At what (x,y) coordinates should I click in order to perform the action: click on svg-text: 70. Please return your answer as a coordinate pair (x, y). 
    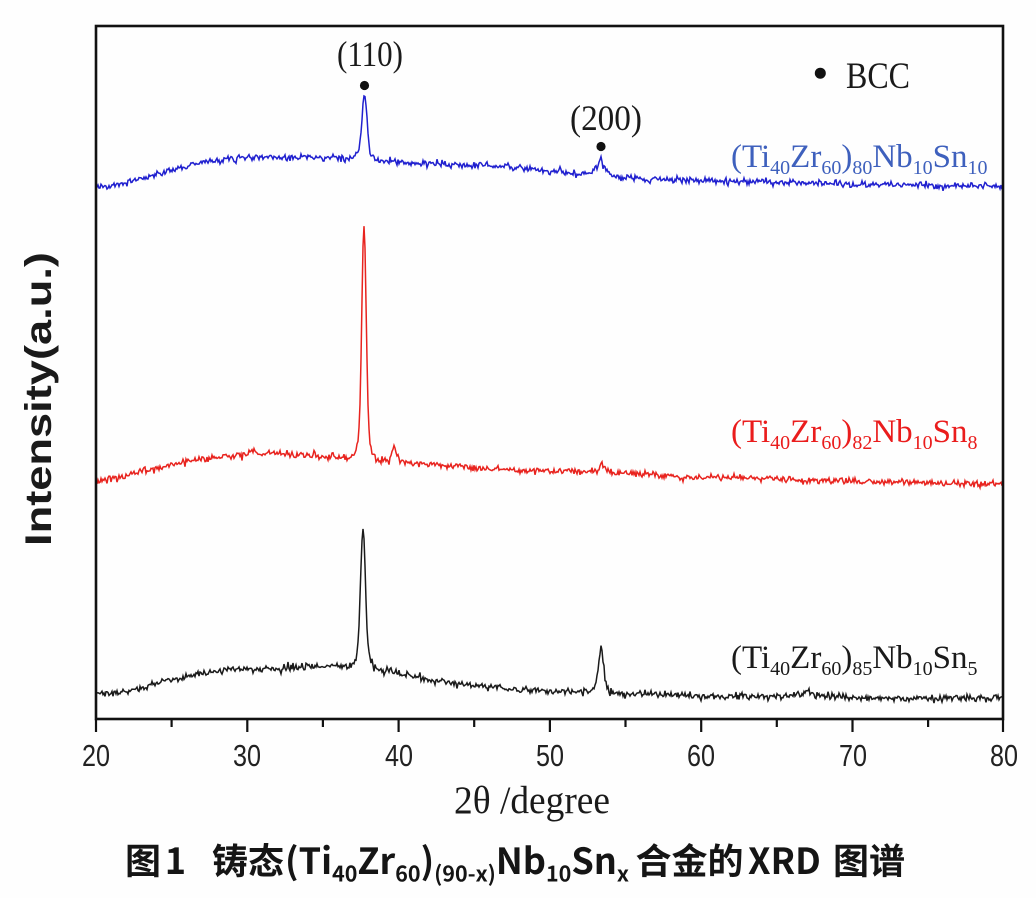
    Looking at the image, I should click on (853, 755).